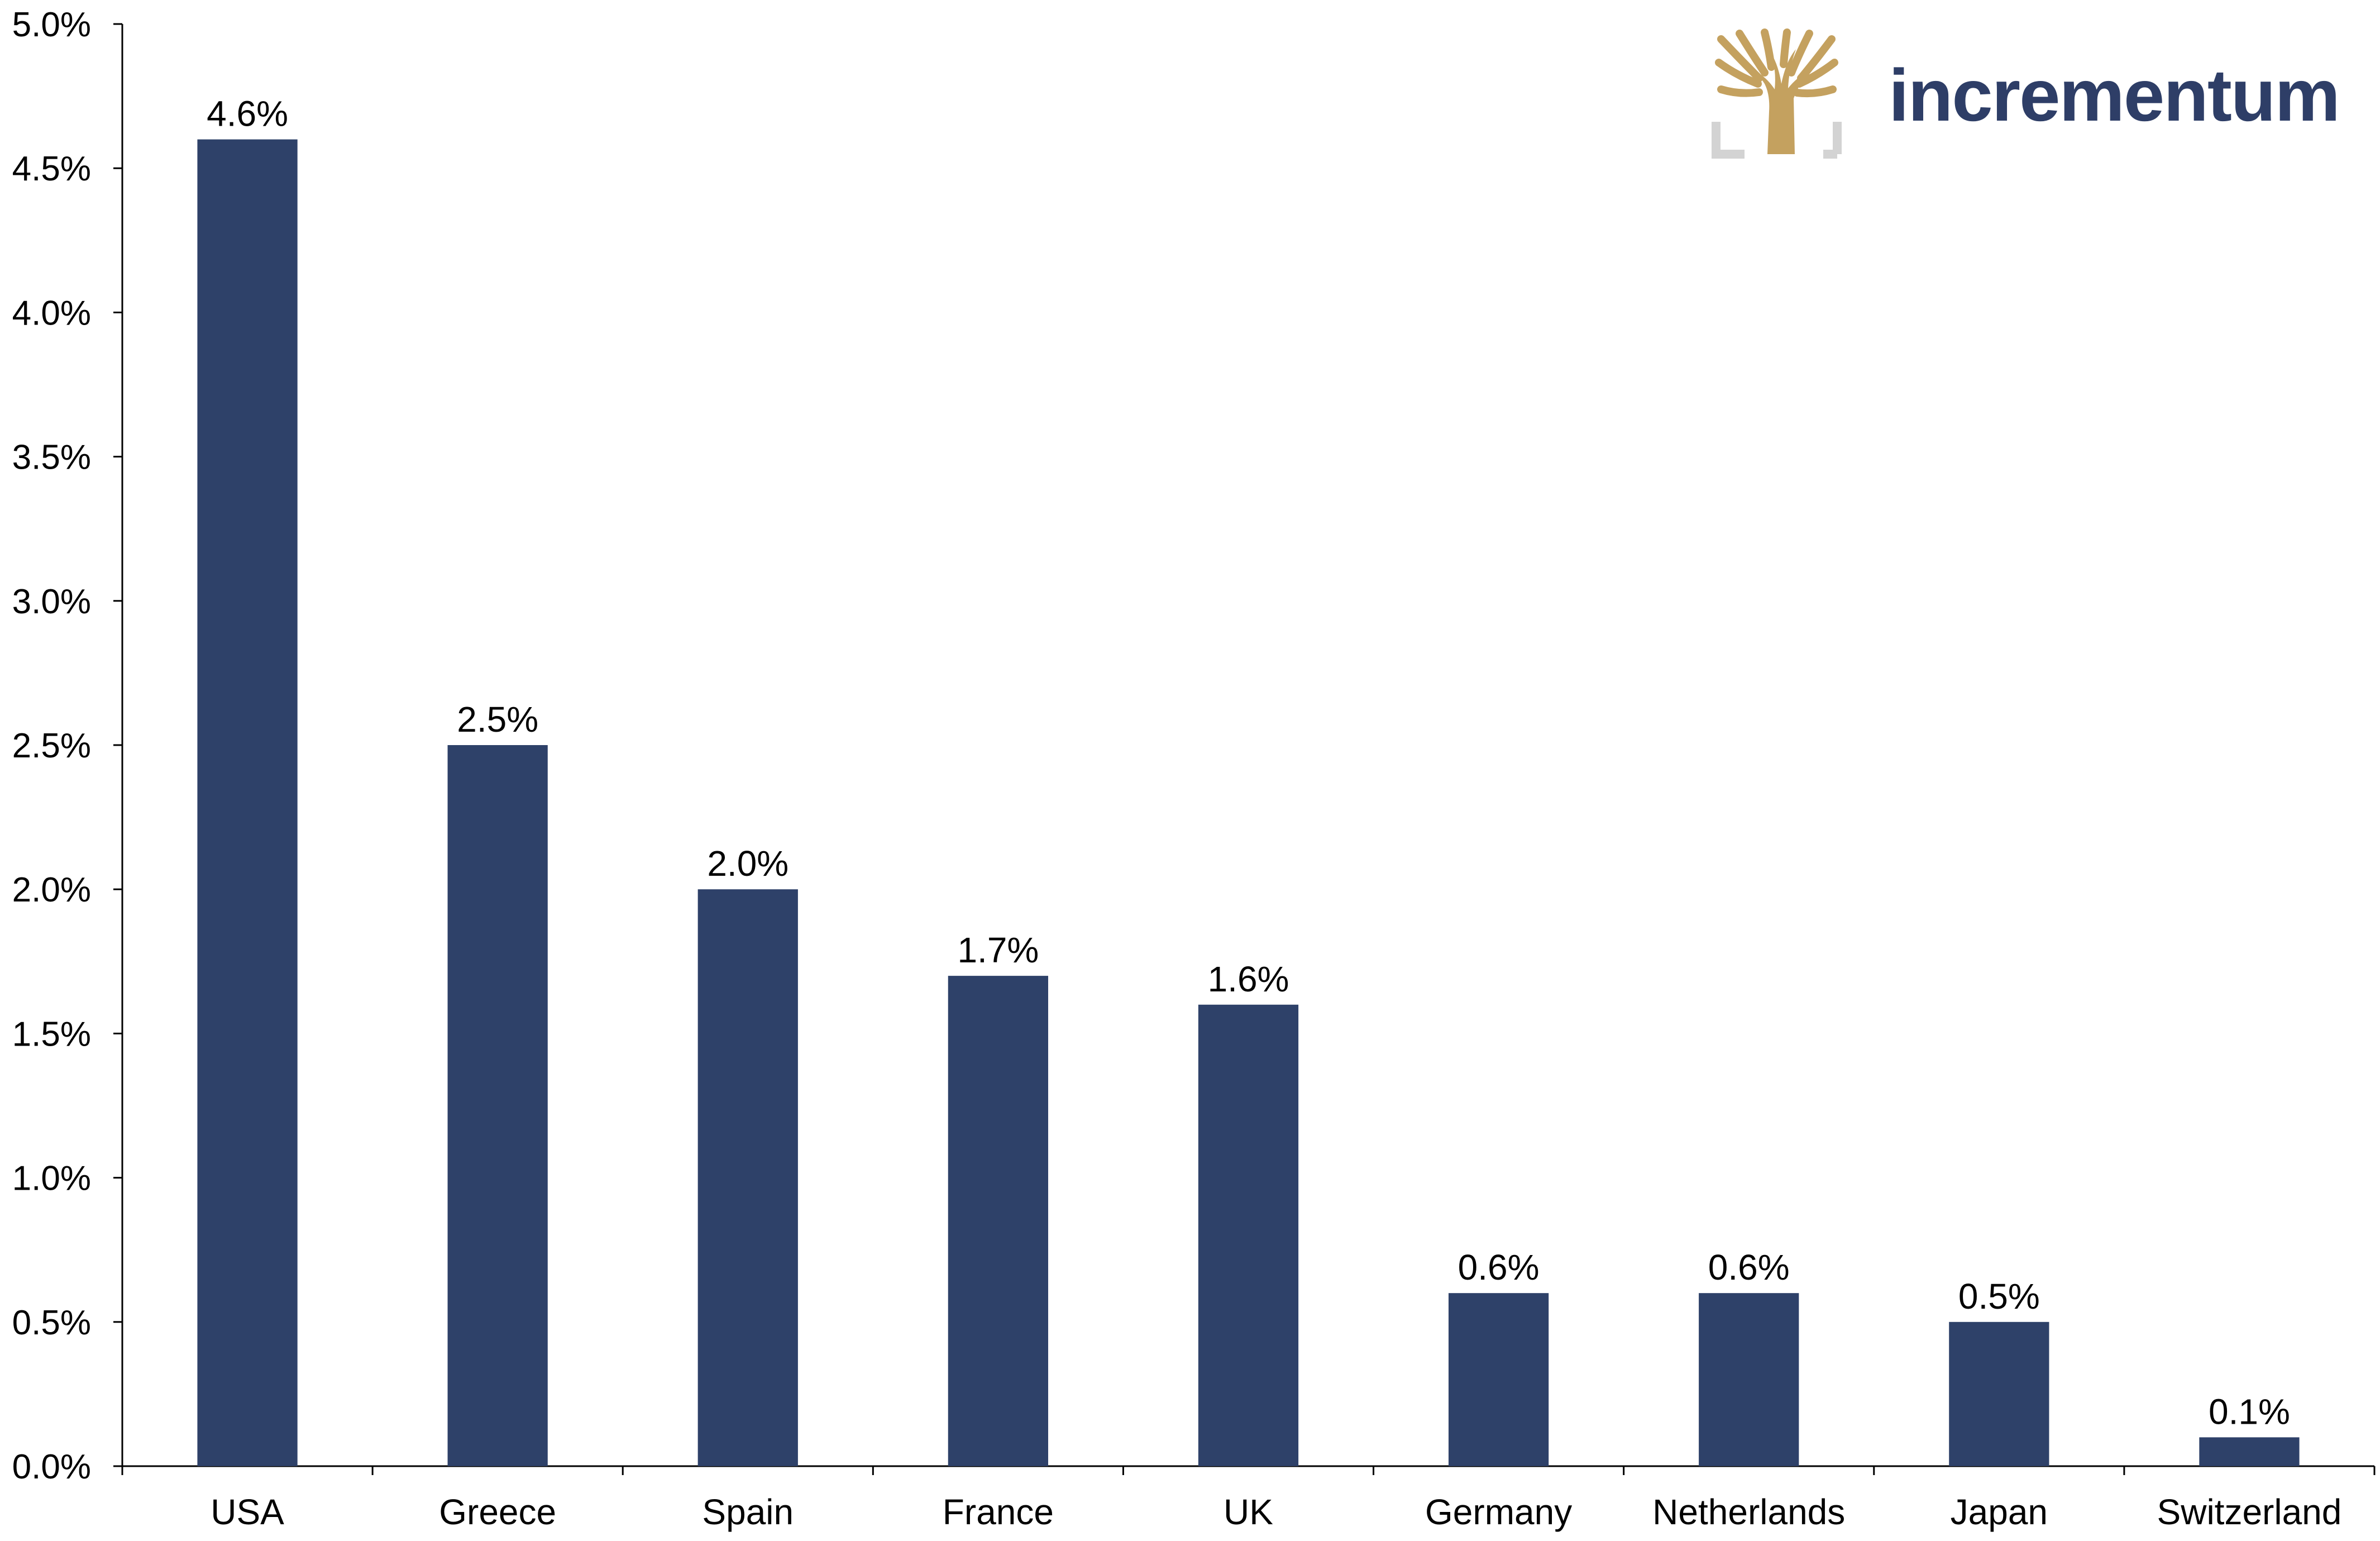  I want to click on y-tick-label: 4.0%, so click(51, 313).